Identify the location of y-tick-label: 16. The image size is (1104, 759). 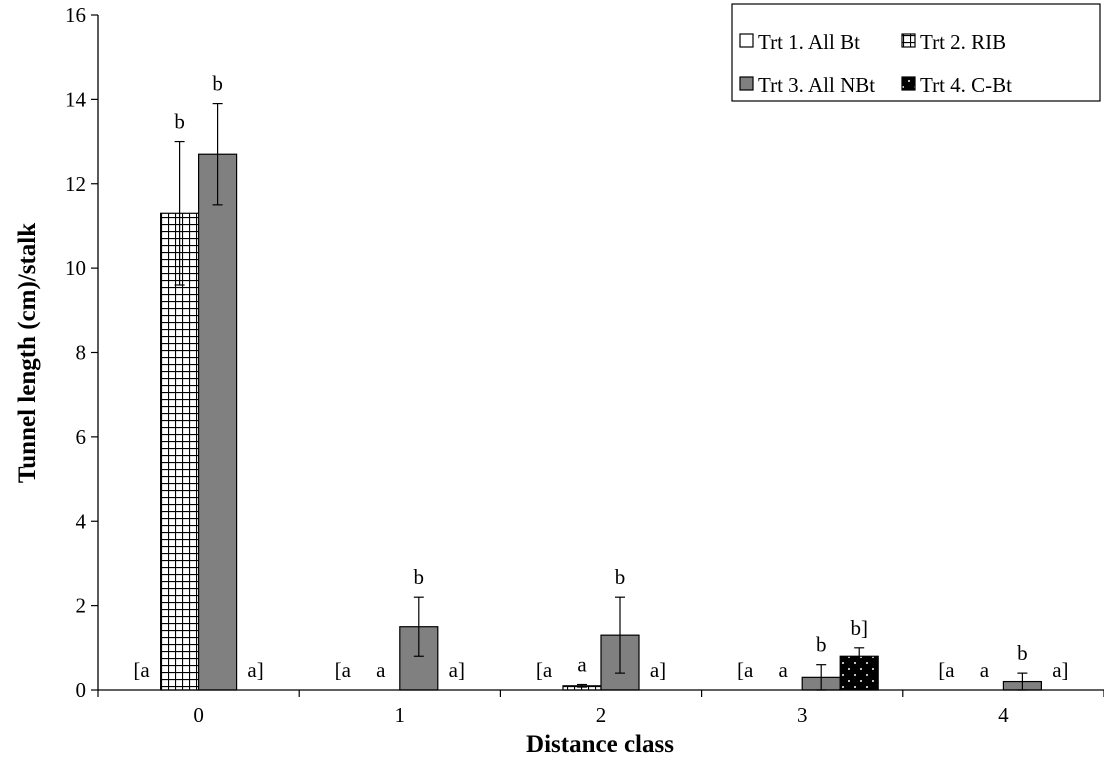
(75, 15).